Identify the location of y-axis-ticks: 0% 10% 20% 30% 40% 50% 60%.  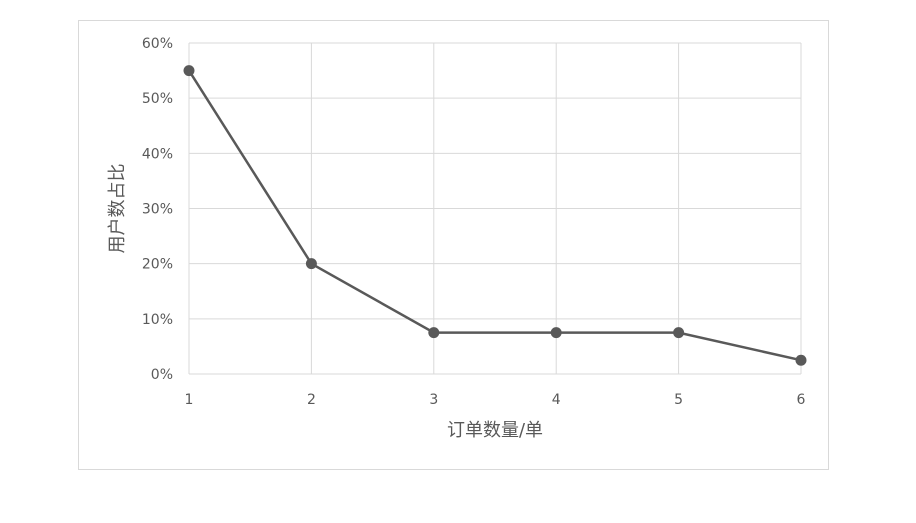
(157, 209).